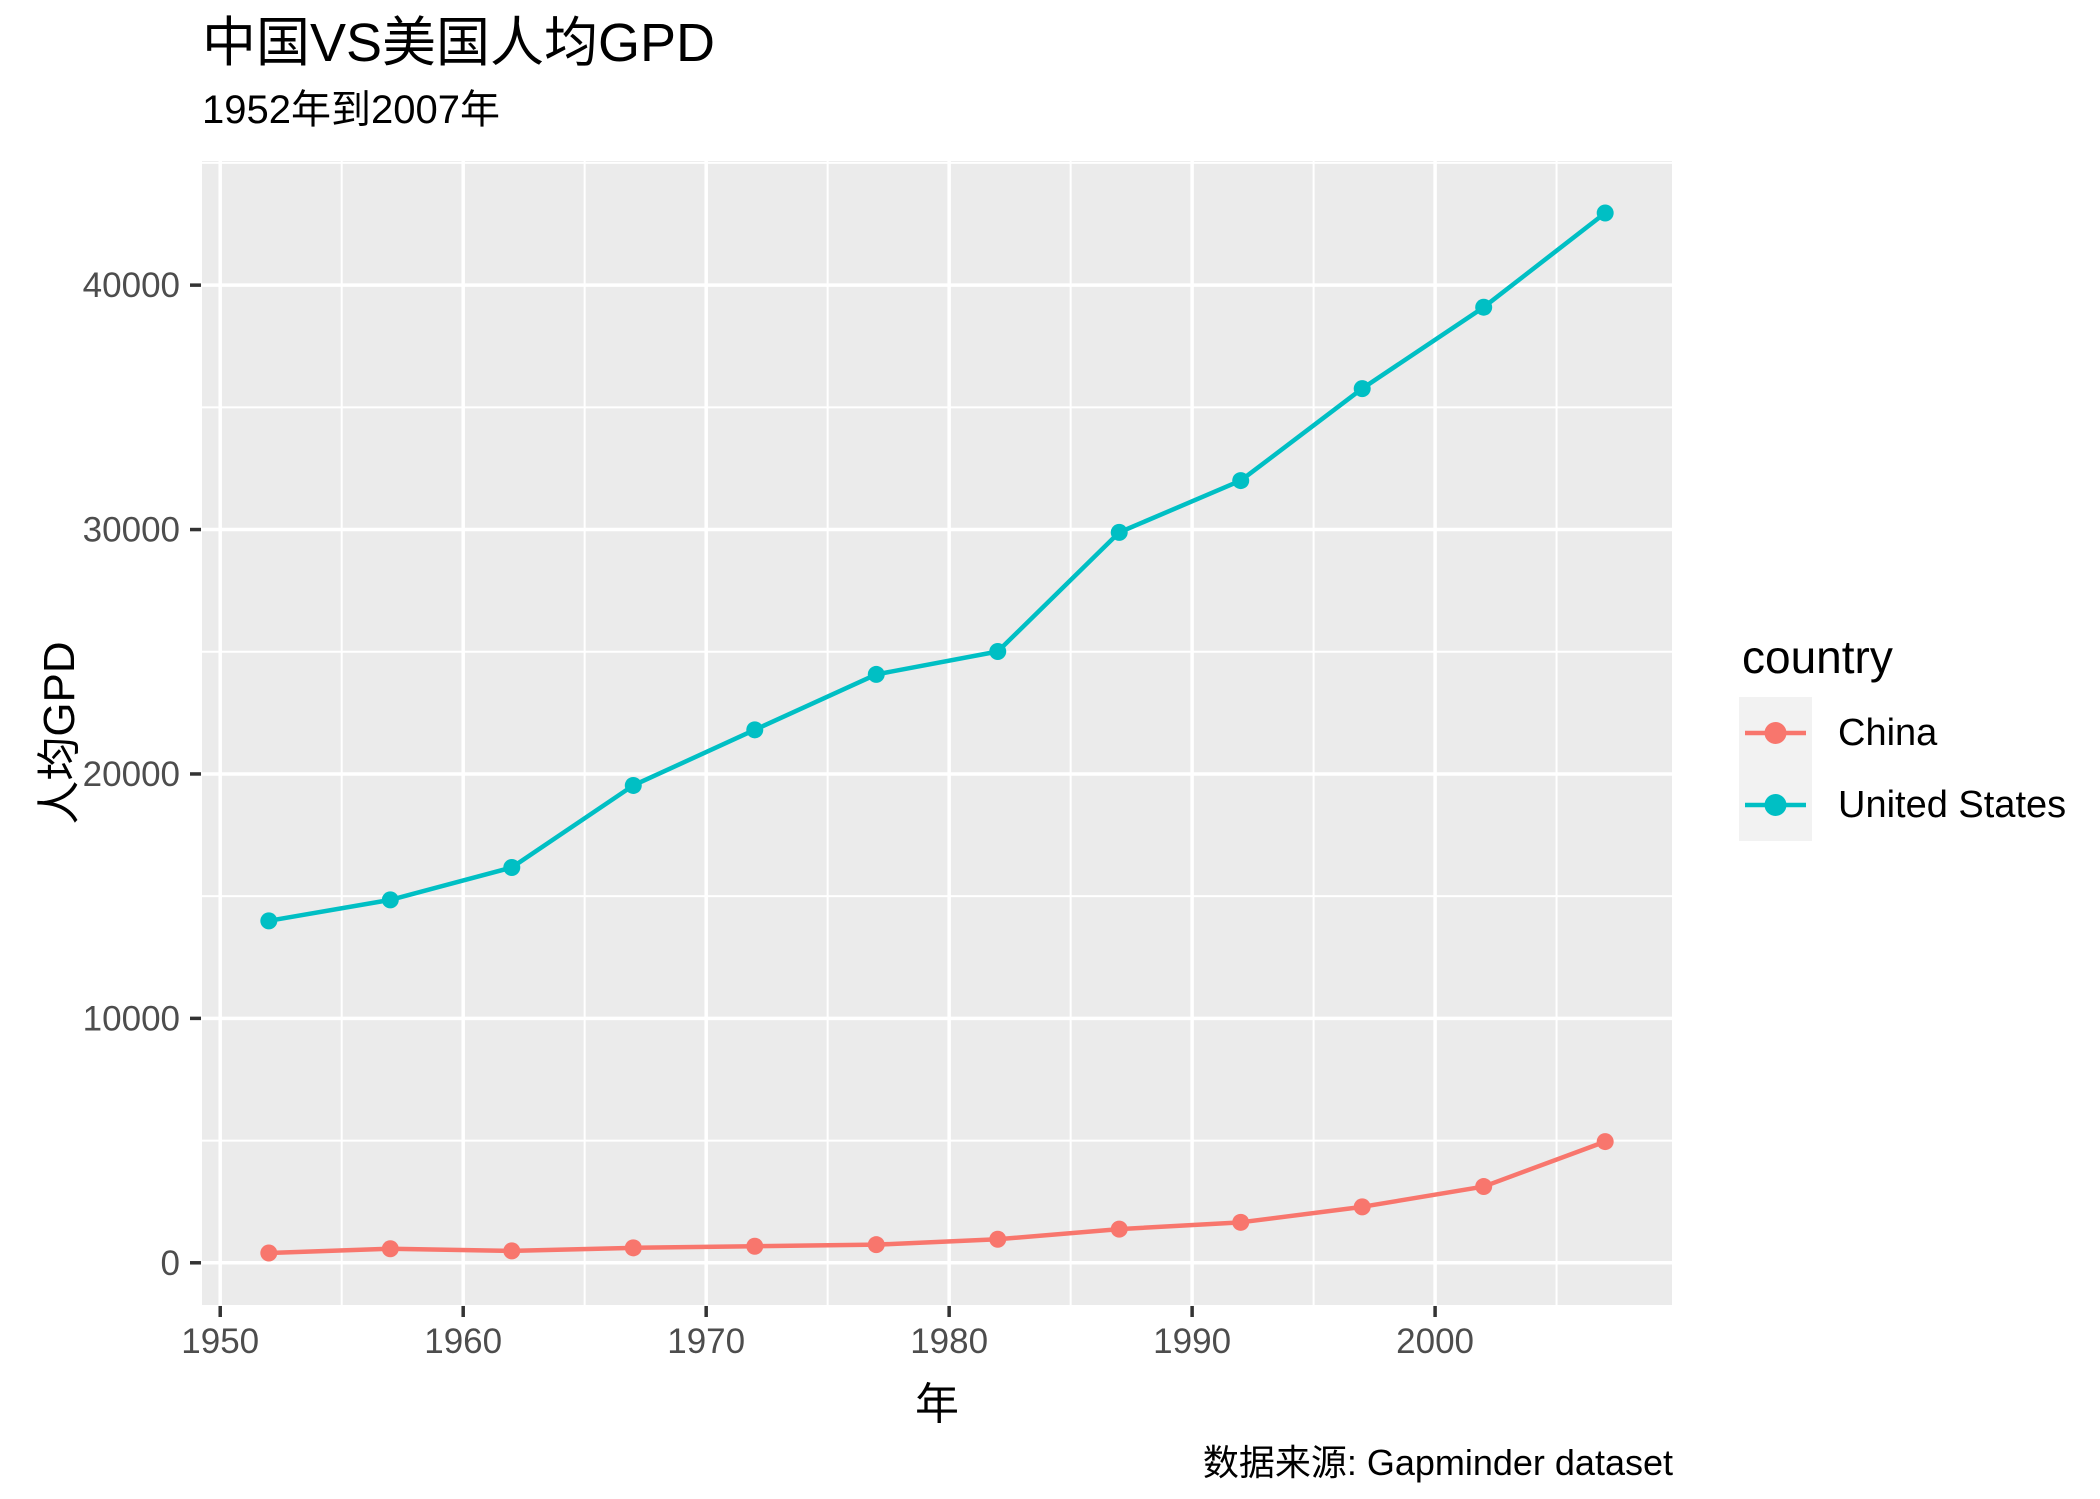 The image size is (2100, 1499). I want to click on legend-label-china: China, so click(1888, 732).